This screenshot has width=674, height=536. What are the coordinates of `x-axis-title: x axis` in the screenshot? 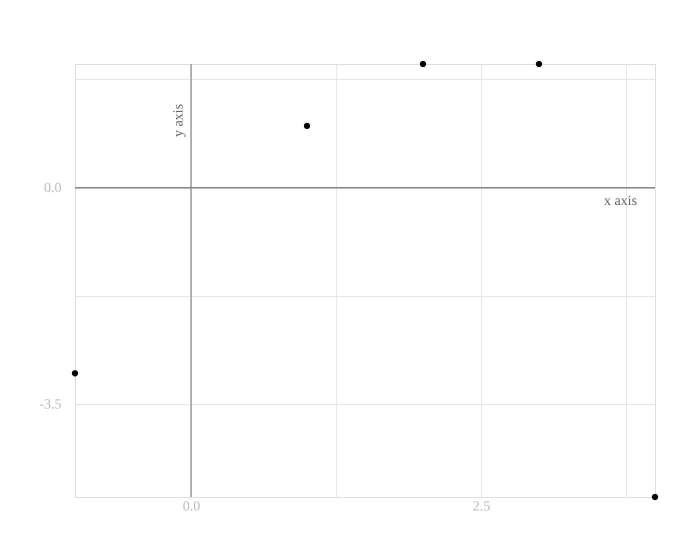 It's located at (621, 202).